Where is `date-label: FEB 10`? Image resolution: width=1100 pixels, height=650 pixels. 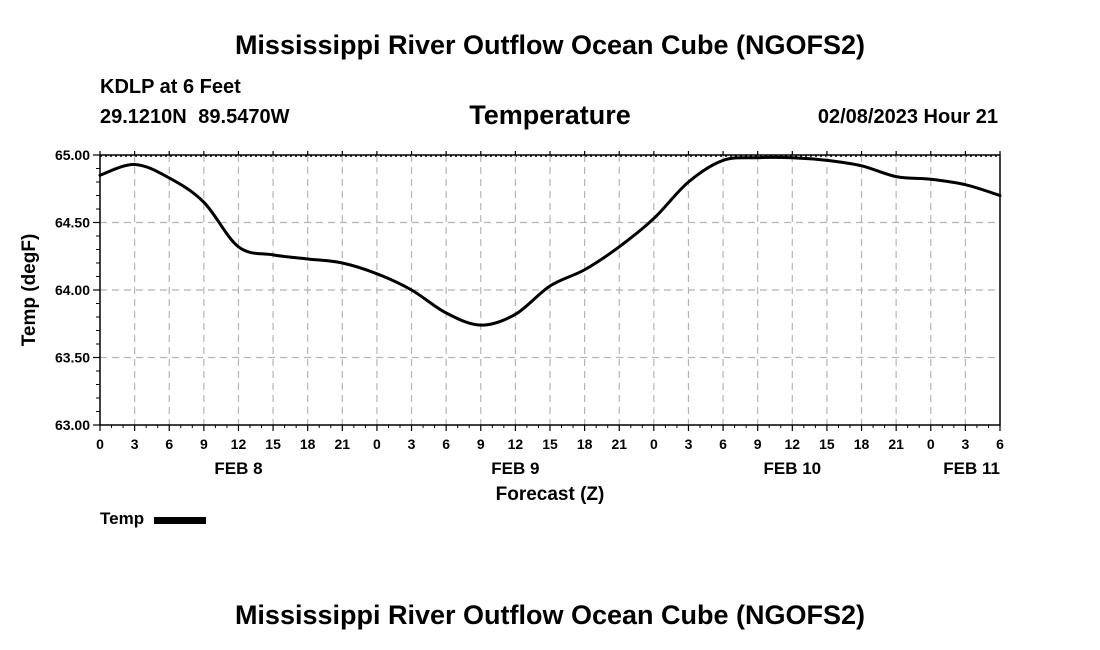
date-label: FEB 10 is located at coordinates (792, 468).